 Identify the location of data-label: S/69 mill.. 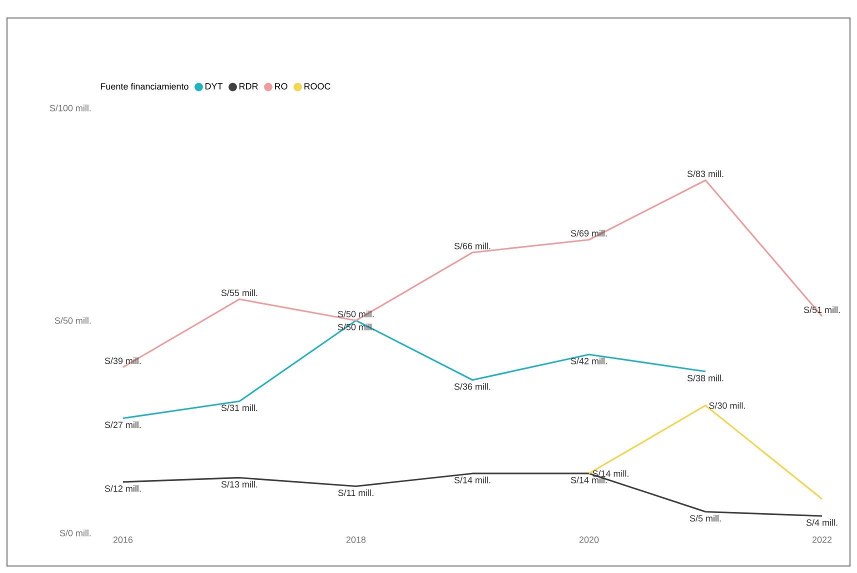
(588, 233).